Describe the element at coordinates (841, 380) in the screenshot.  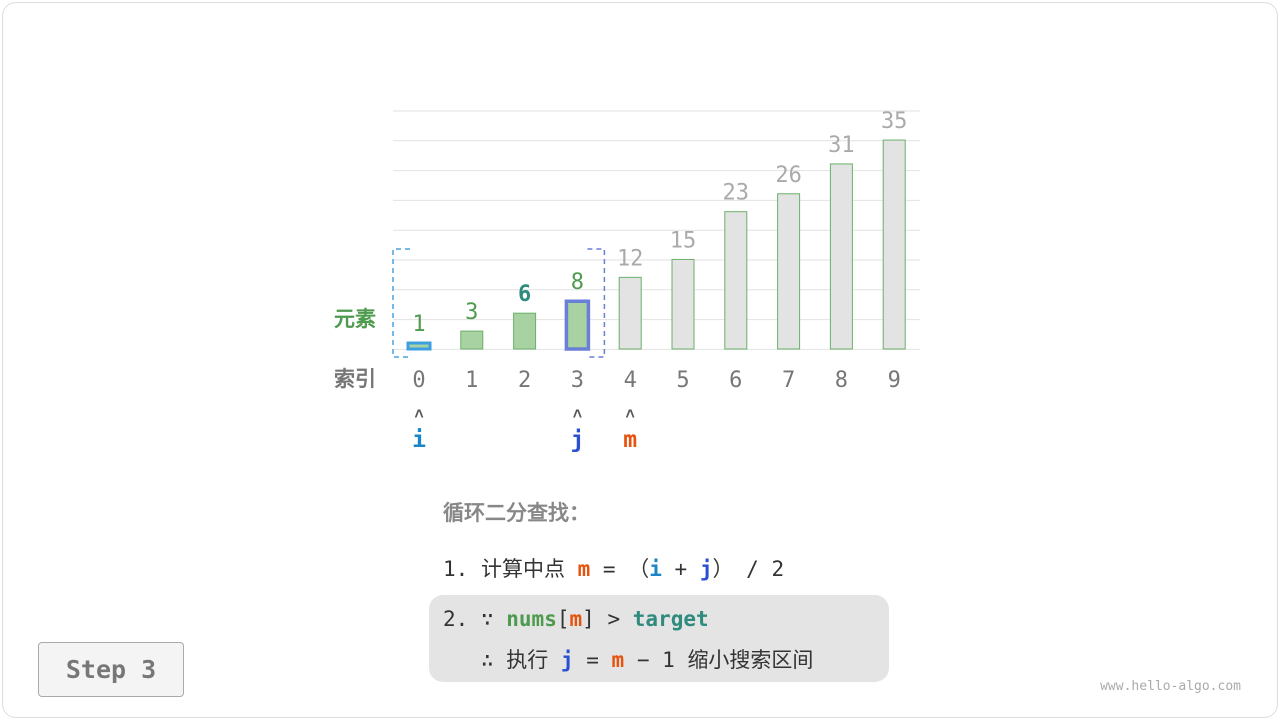
I see `index-label: 8` at that location.